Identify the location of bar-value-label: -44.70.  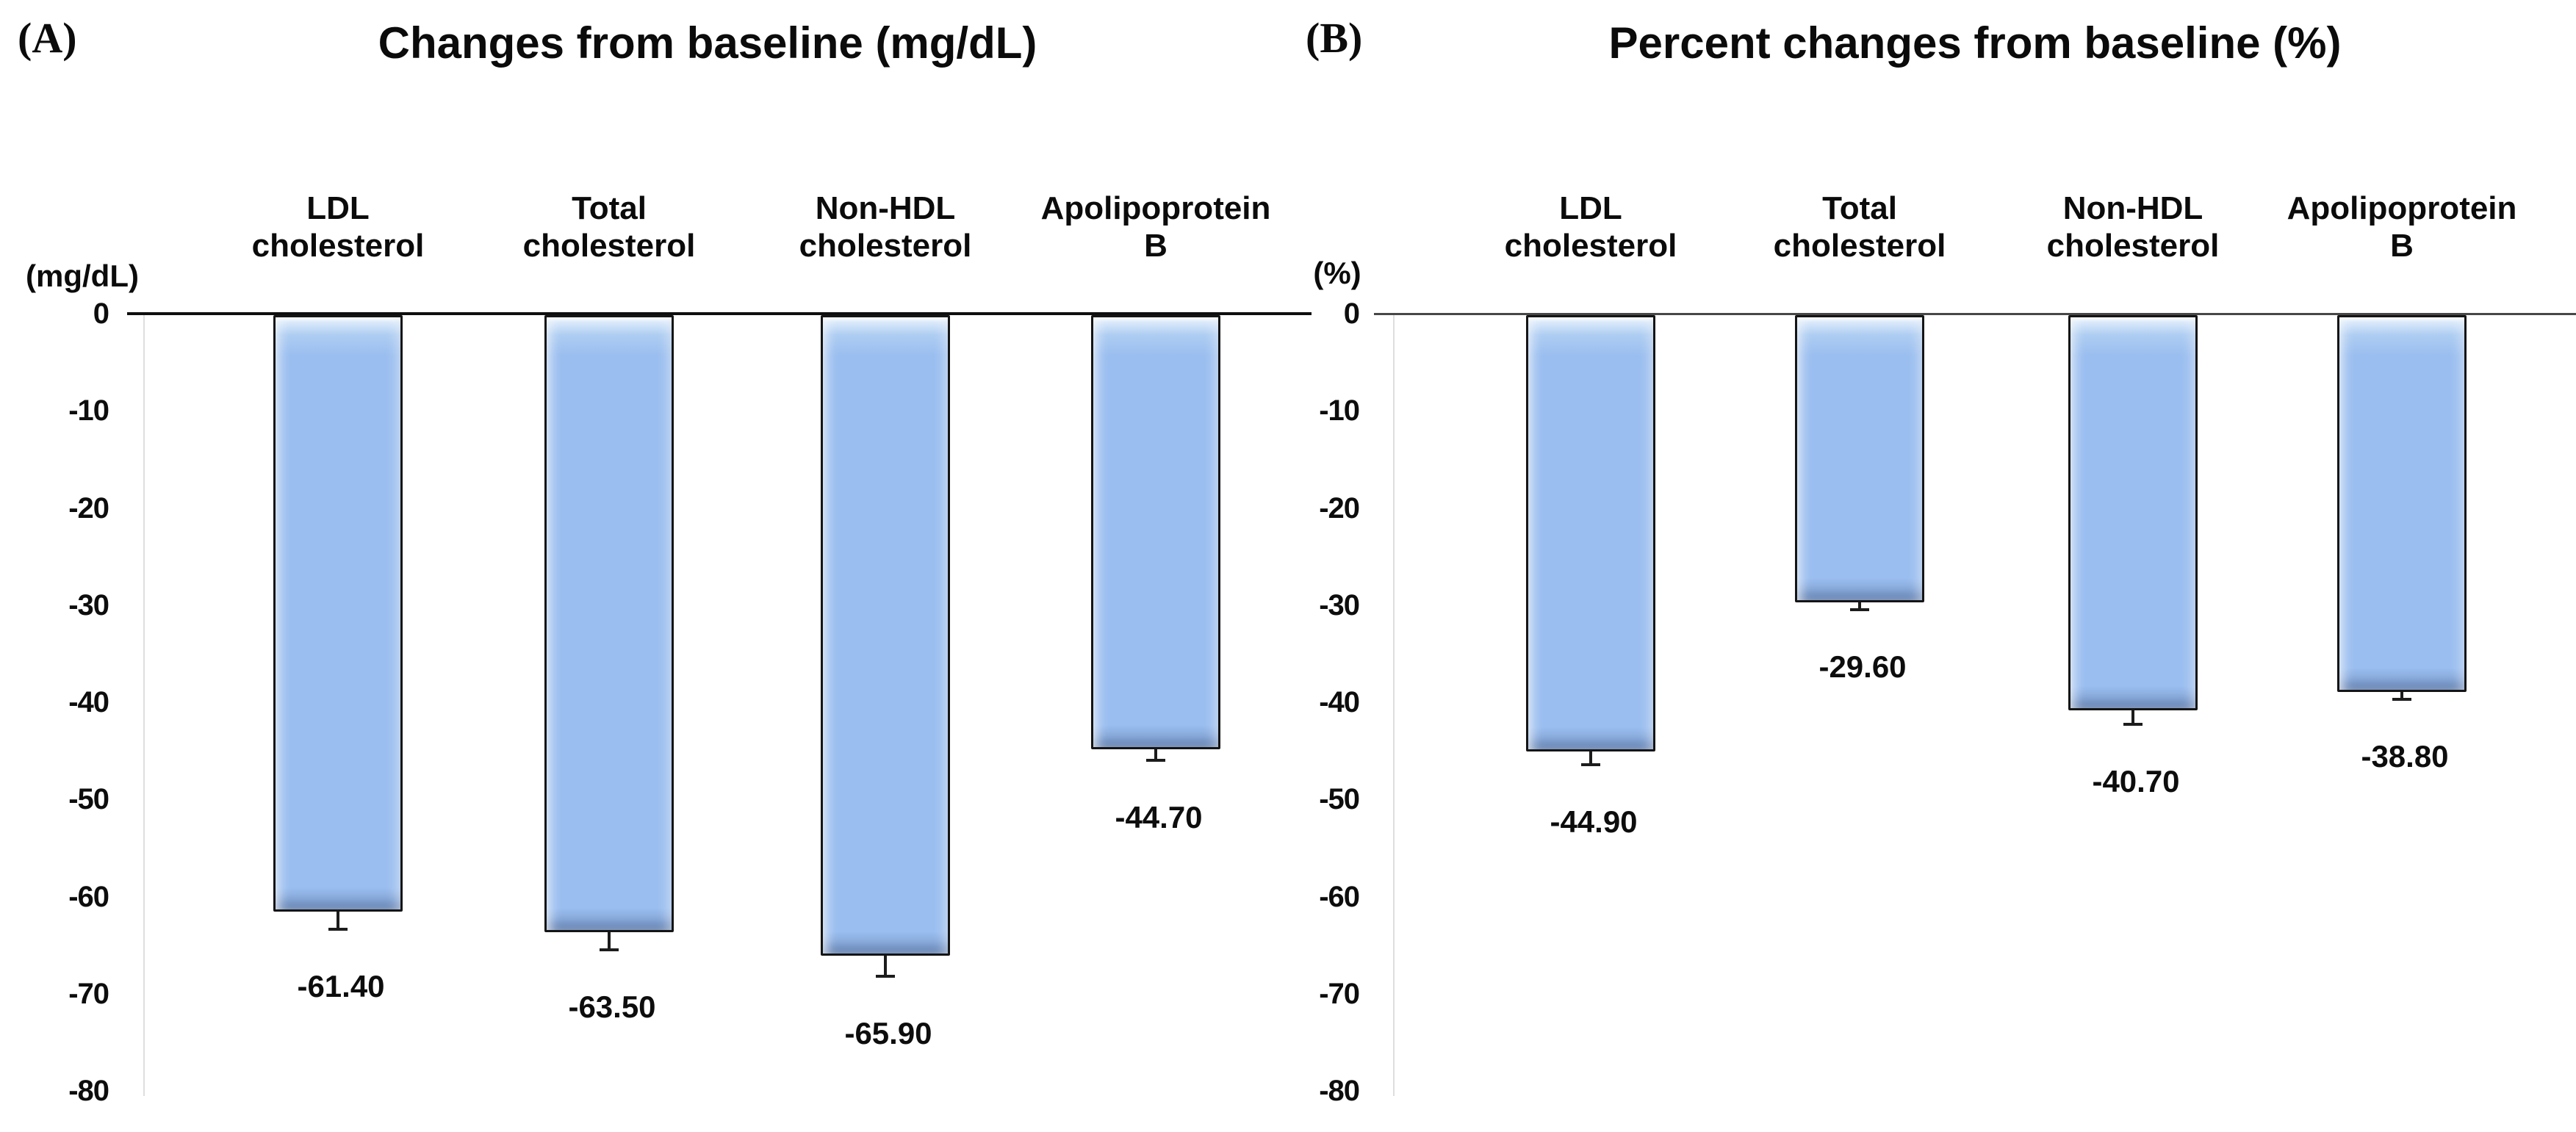
(1159, 817).